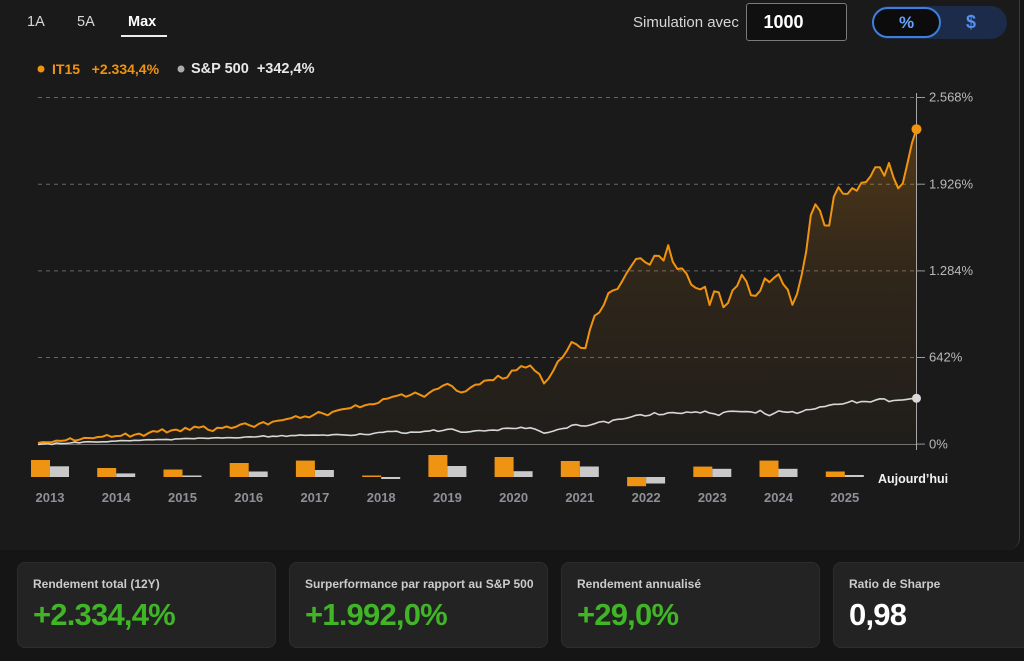 The height and width of the screenshot is (661, 1024). I want to click on svg-text: 2016, so click(248, 497).